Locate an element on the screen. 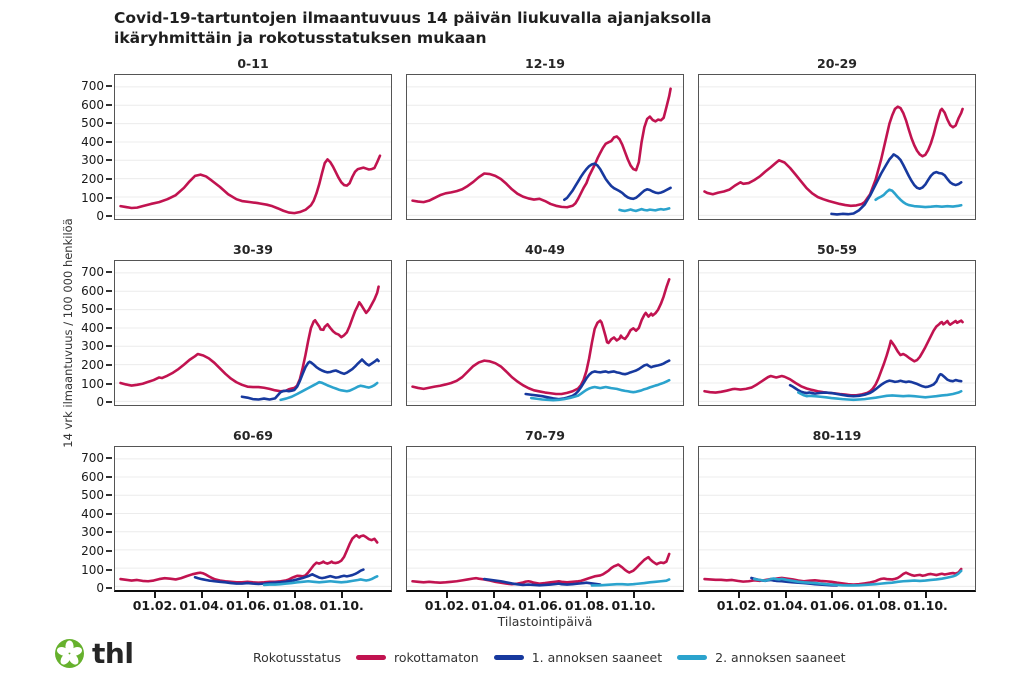 The height and width of the screenshot is (691, 1024). legend-item-second-dose: 2. annoksen saaneet is located at coordinates (761, 657).